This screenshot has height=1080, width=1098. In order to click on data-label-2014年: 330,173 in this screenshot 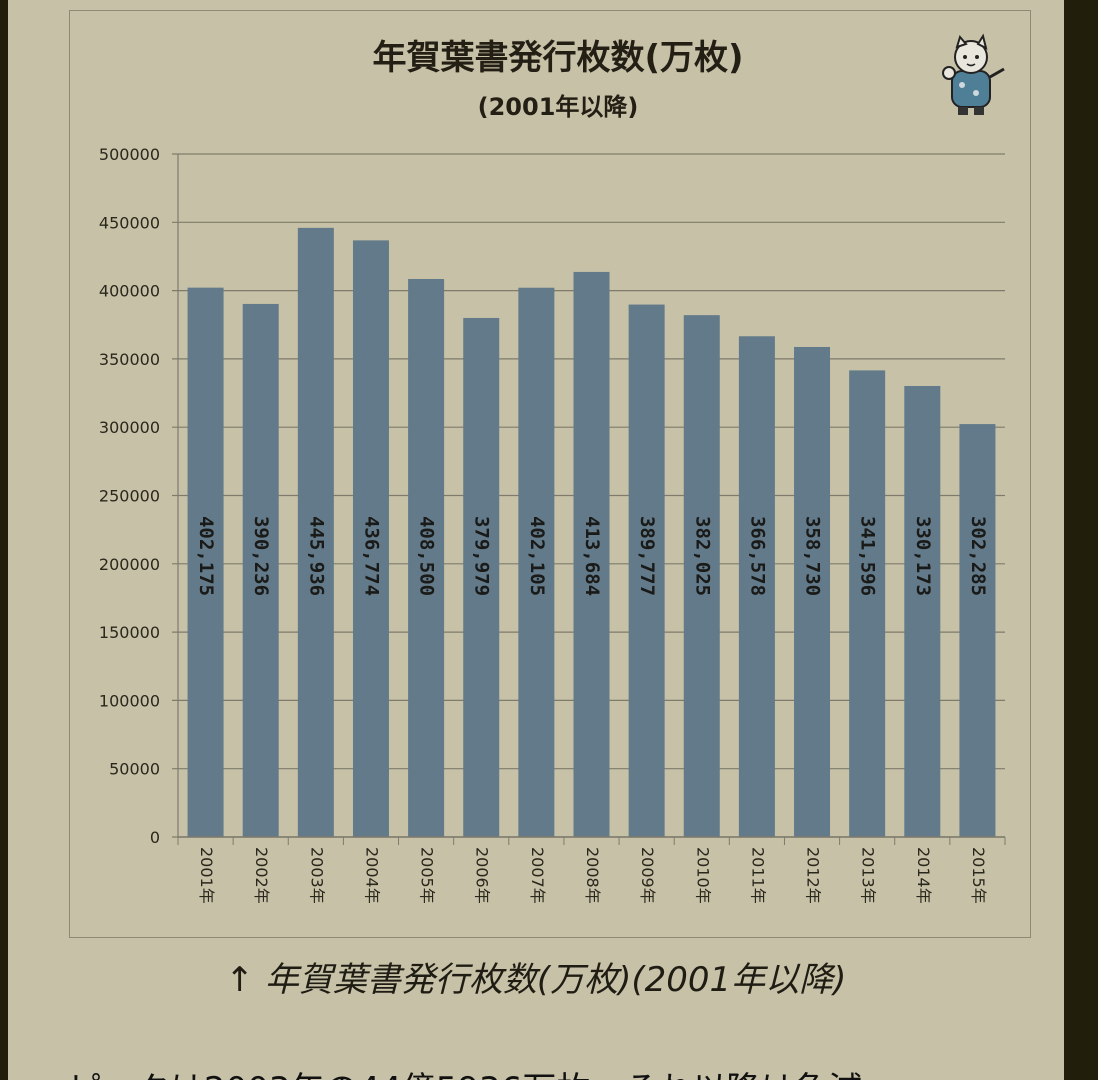, I will do `click(923, 556)`.